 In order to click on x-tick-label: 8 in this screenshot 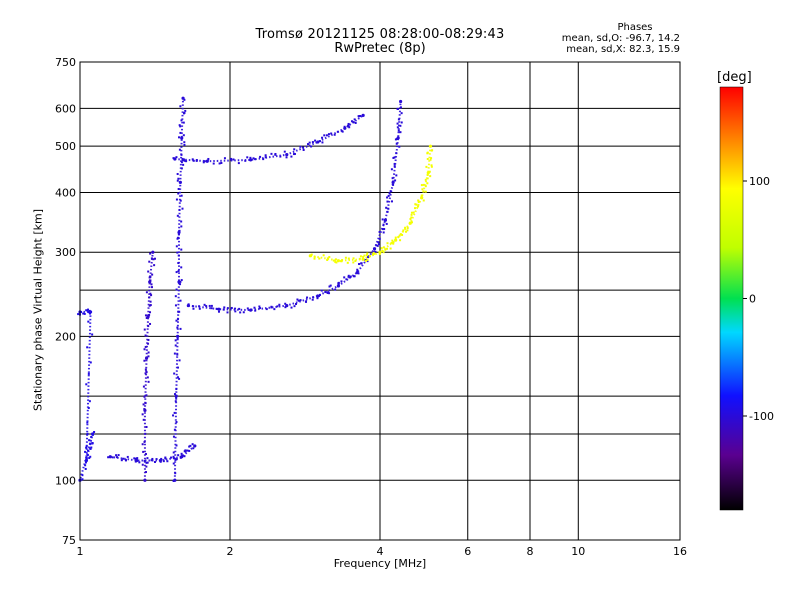, I will do `click(530, 551)`.